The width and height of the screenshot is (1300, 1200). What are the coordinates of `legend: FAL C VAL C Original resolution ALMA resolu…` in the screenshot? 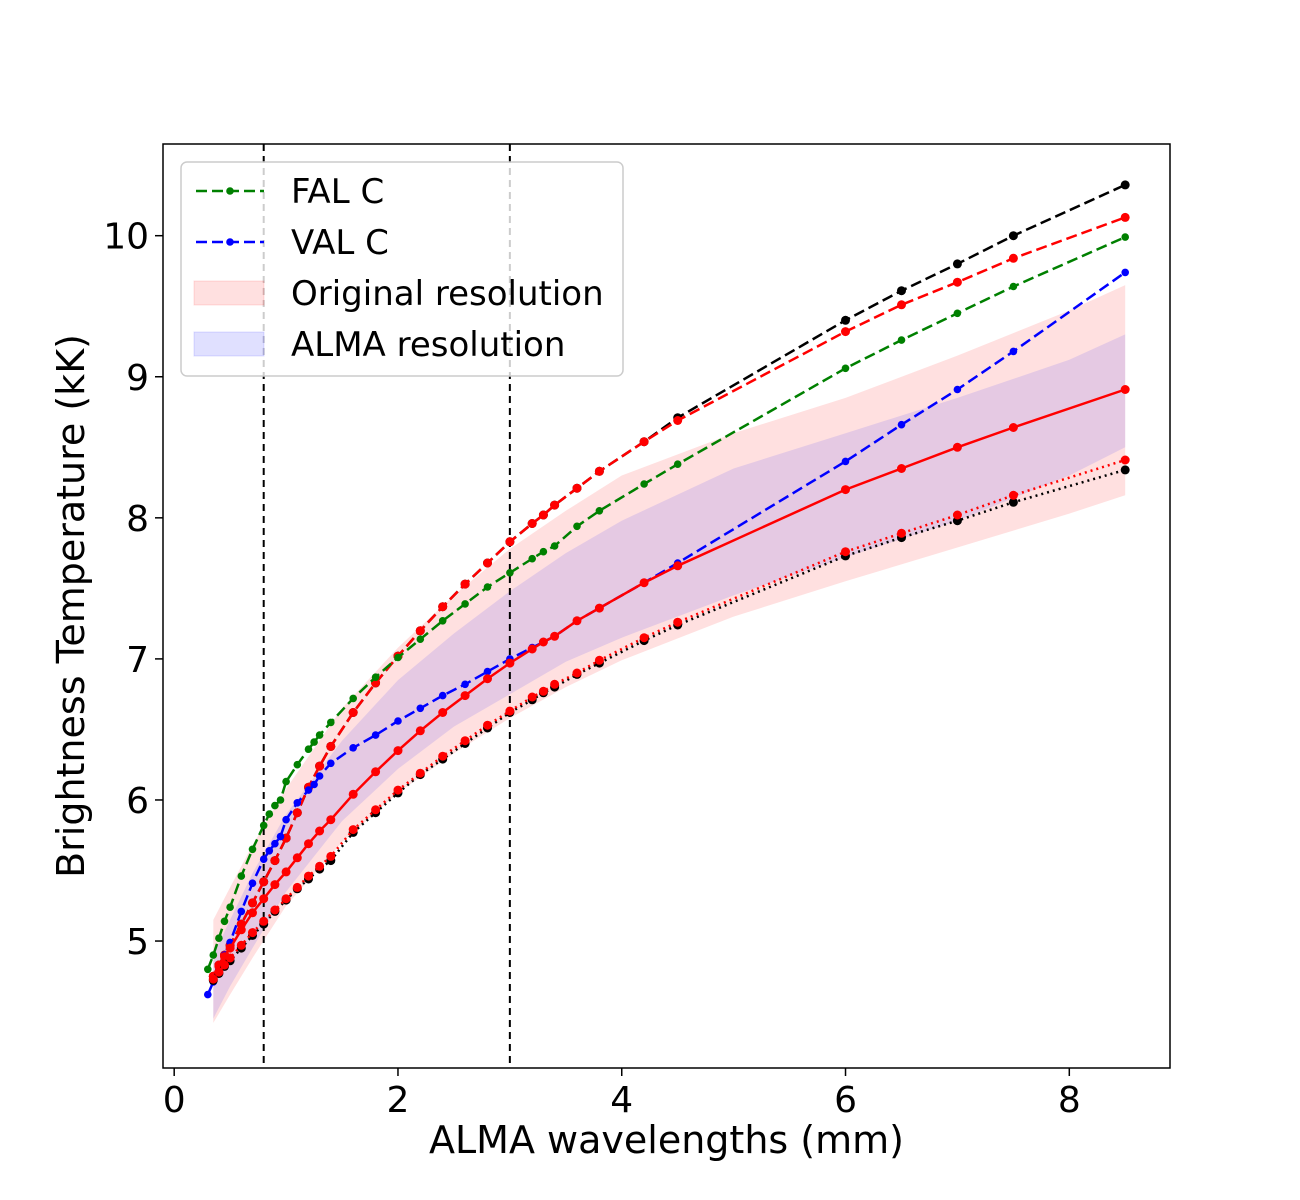 It's located at (402, 269).